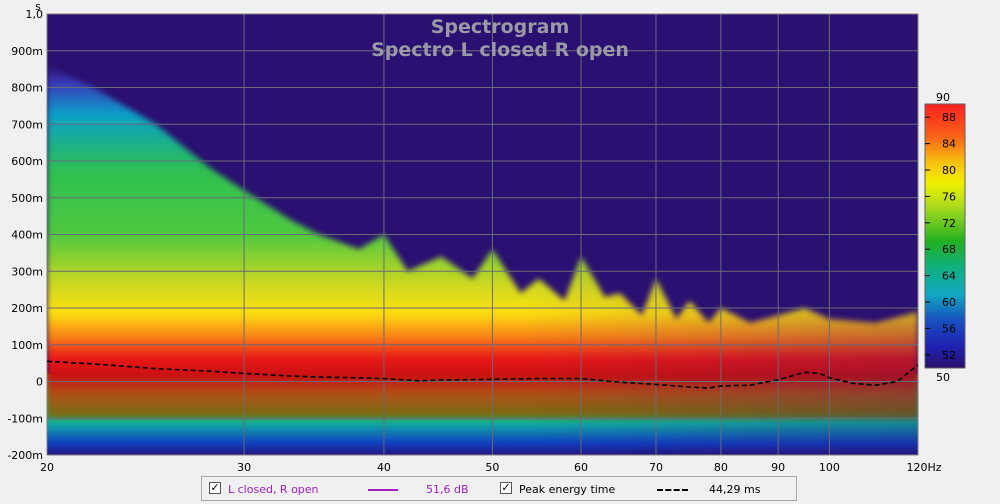  Describe the element at coordinates (27, 51) in the screenshot. I see `y-tick-label: 900m` at that location.